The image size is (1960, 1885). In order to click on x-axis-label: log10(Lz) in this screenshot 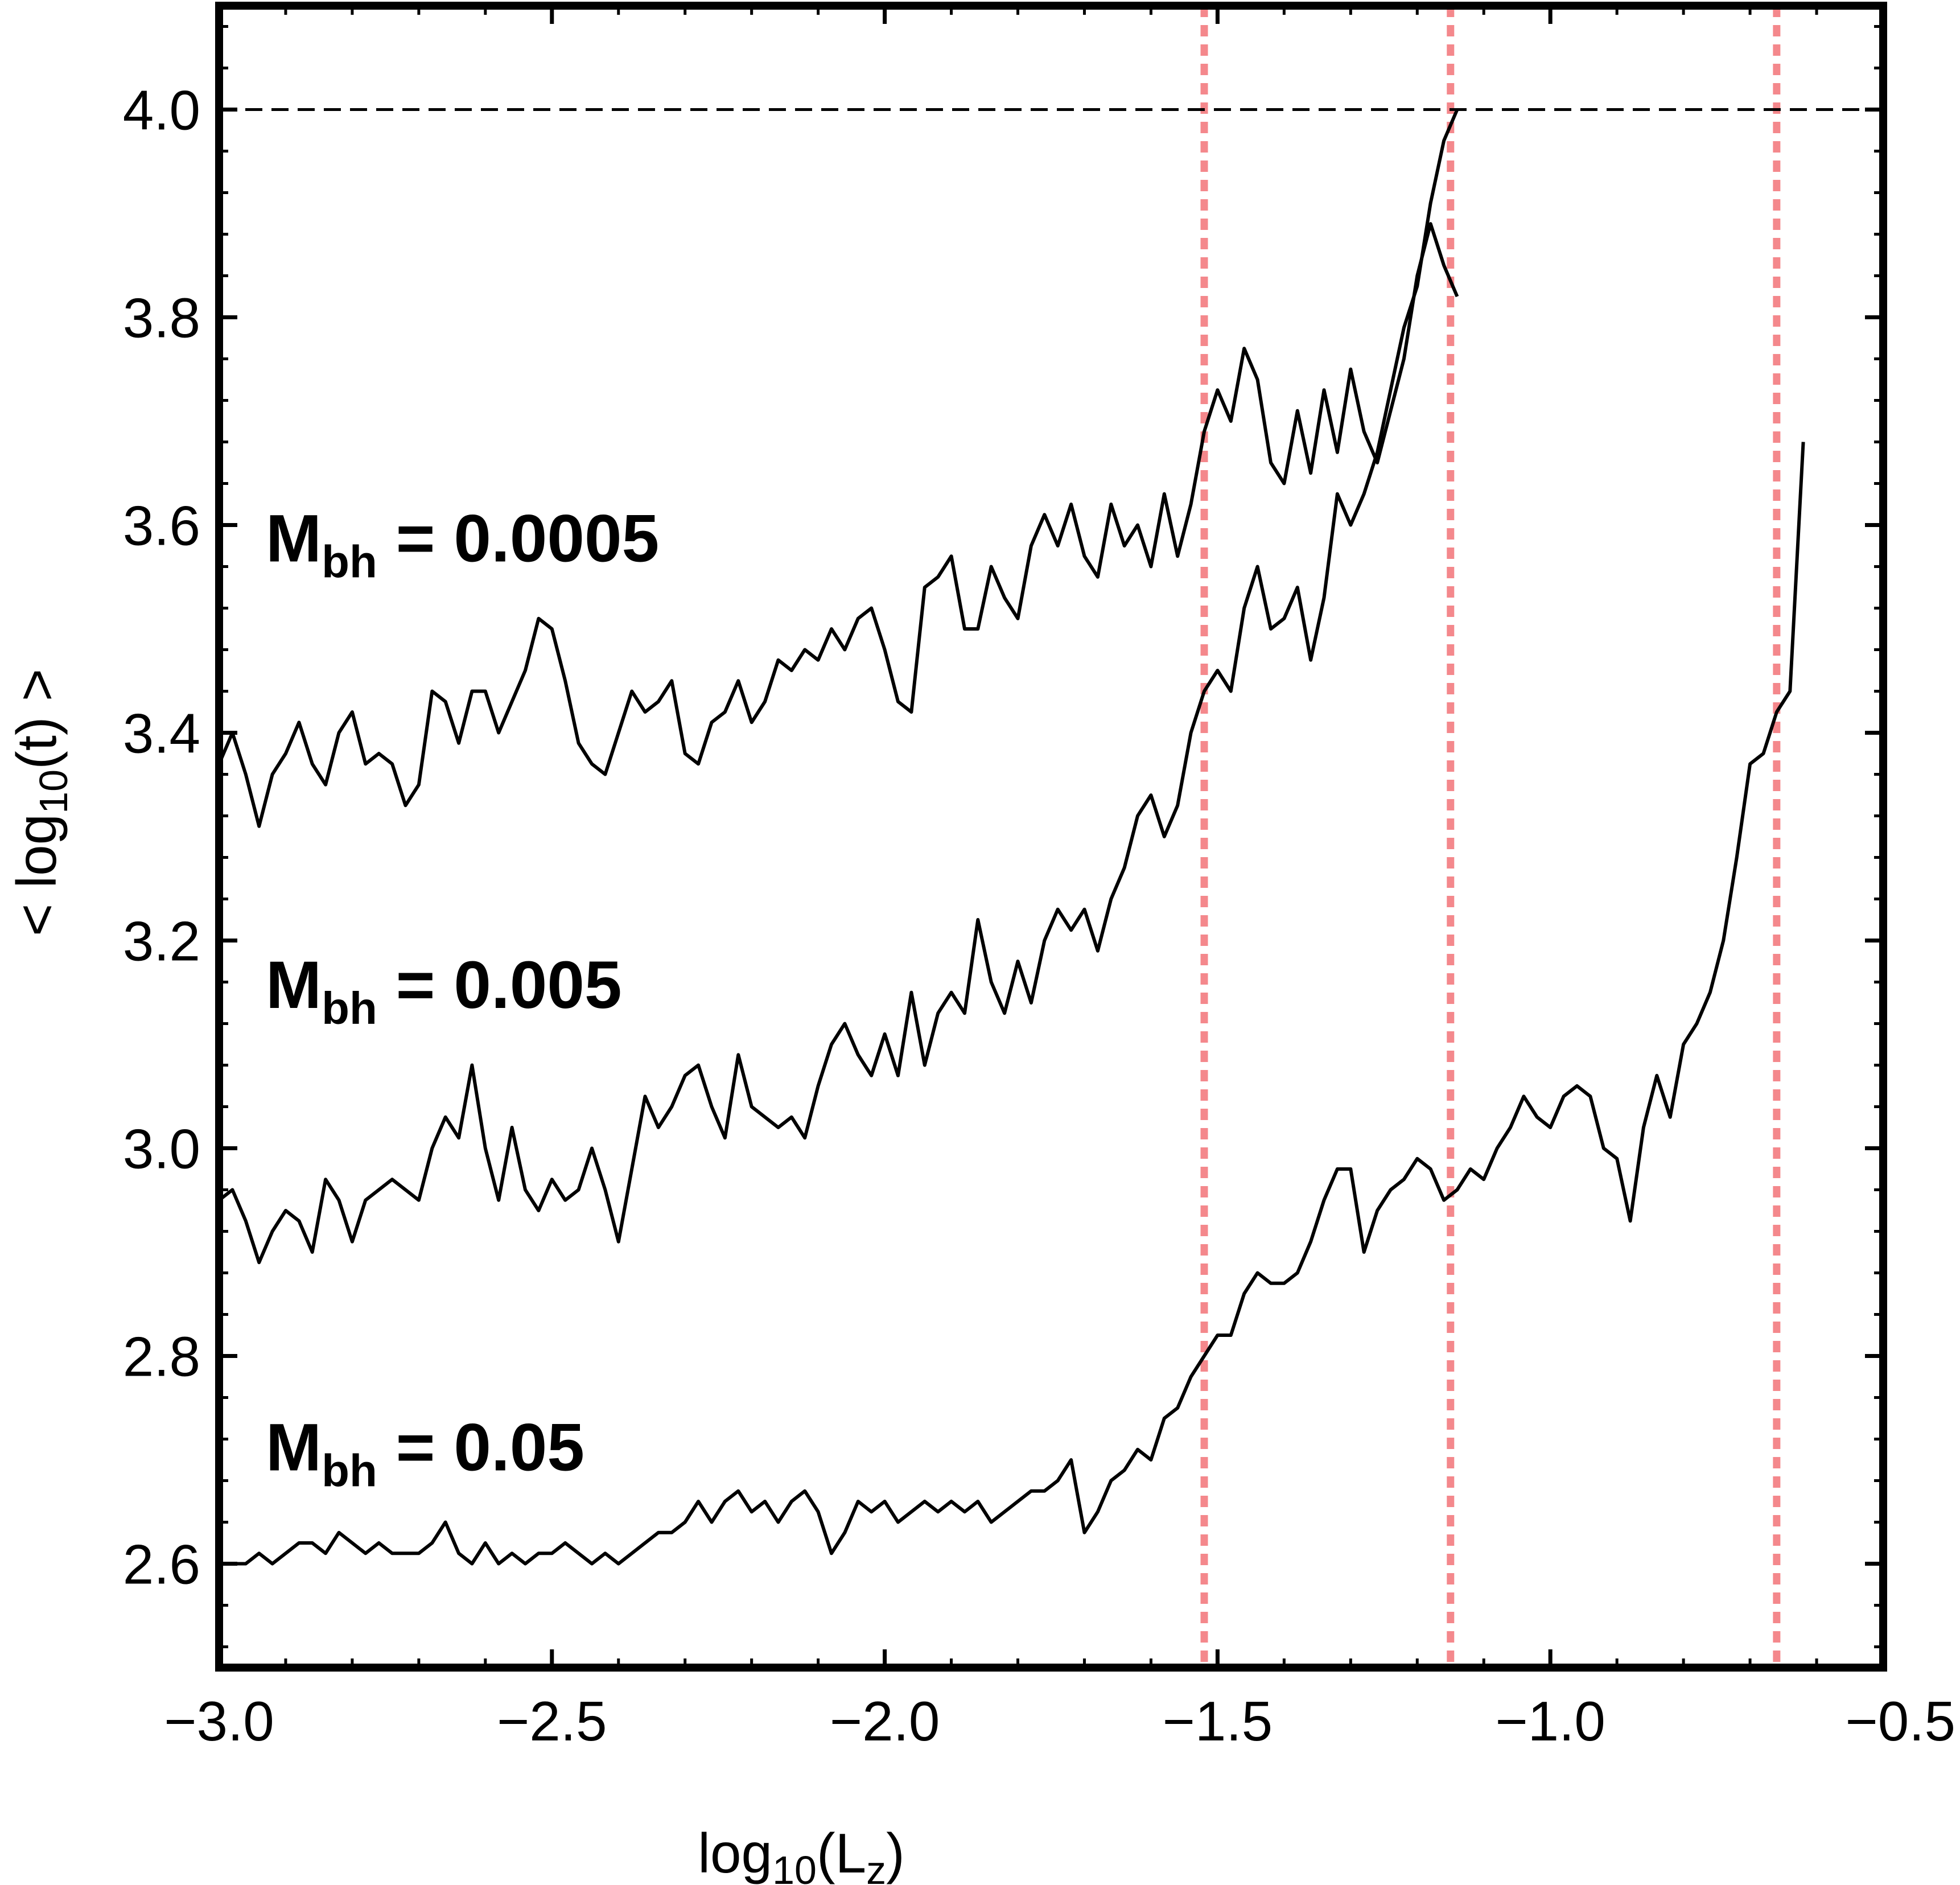, I will do `click(801, 1854)`.